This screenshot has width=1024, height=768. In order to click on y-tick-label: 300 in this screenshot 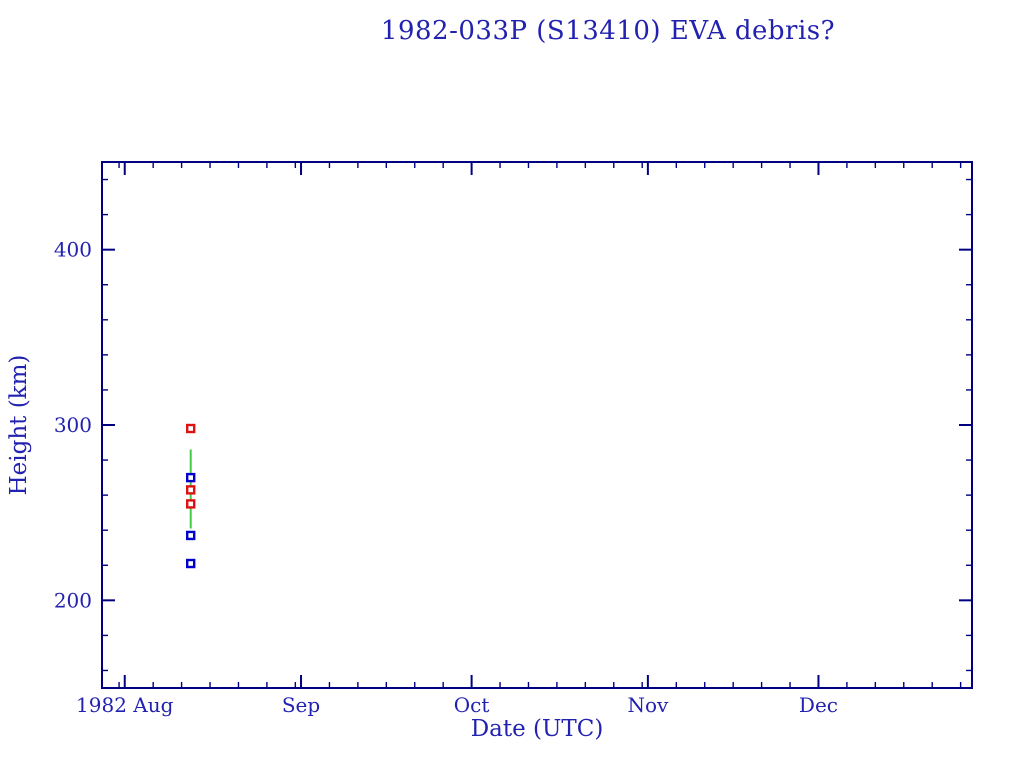, I will do `click(73, 425)`.